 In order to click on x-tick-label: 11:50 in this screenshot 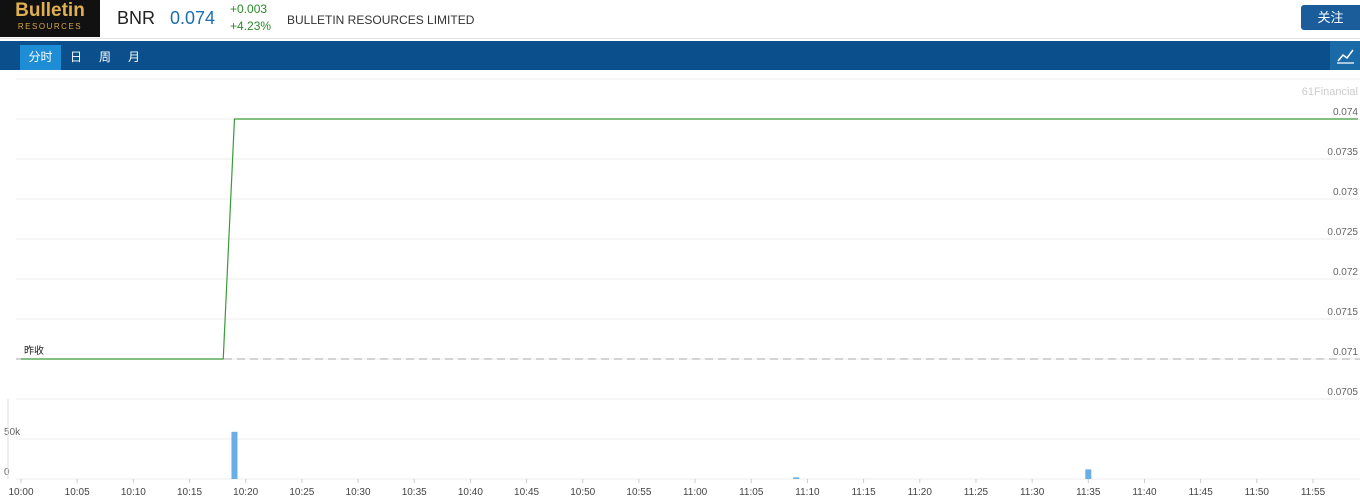, I will do `click(1257, 492)`.